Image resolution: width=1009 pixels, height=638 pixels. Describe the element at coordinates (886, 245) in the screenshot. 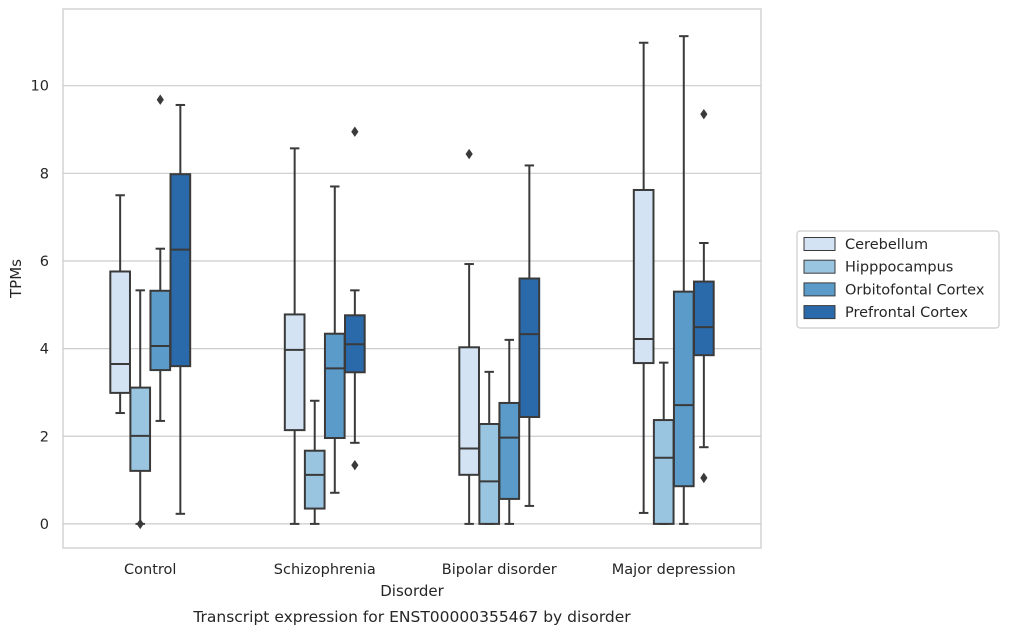

I see `legend-label: Cerebellum` at that location.